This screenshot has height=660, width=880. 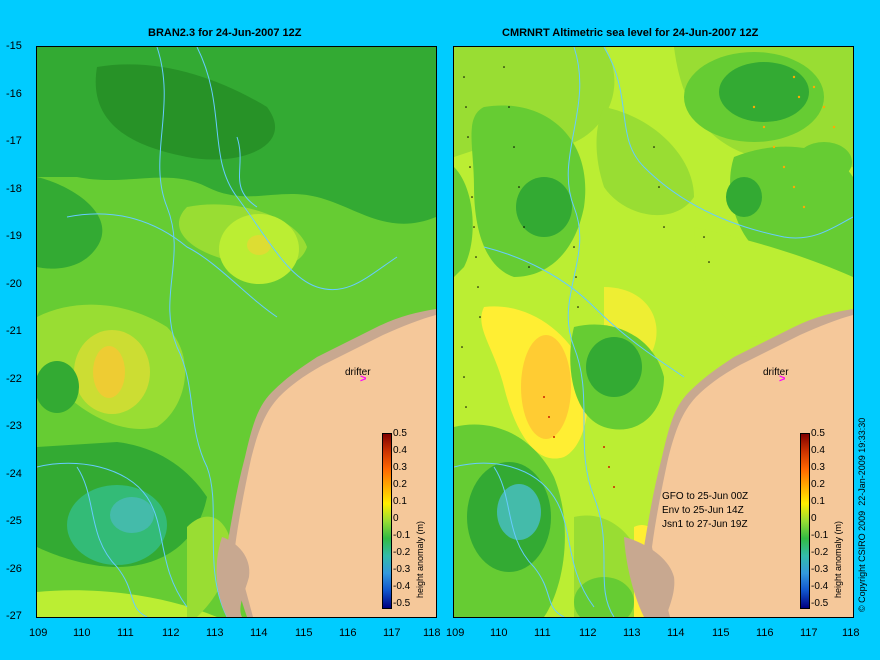 What do you see at coordinates (14, 189) in the screenshot?
I see `y-tick: -18` at bounding box center [14, 189].